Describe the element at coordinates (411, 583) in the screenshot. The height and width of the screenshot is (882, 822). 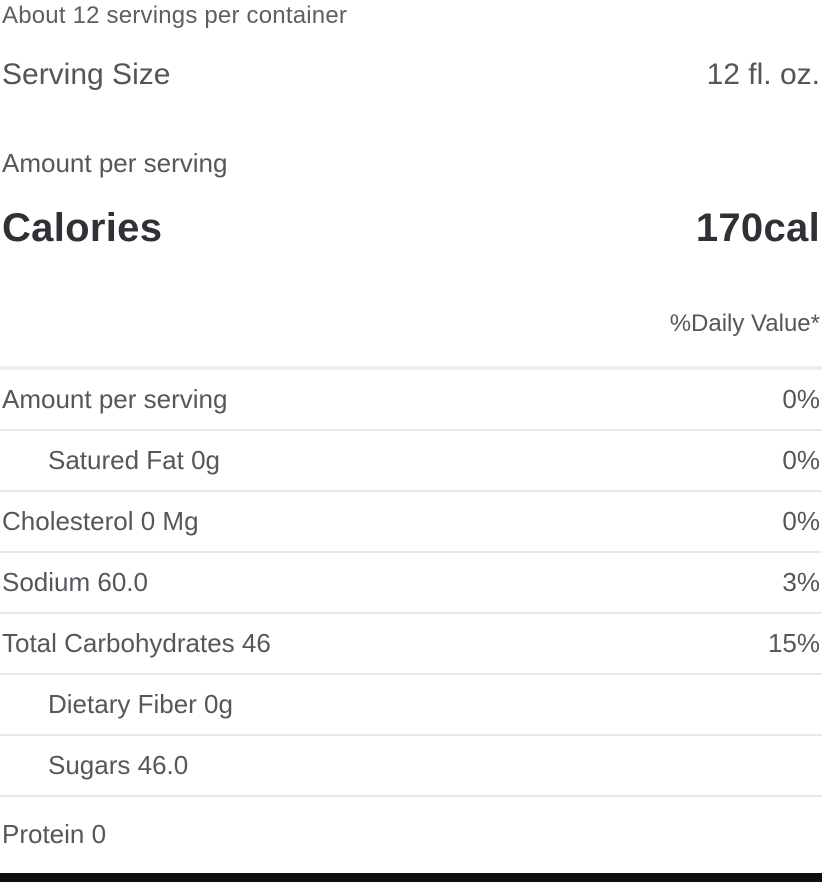
I see `nutrient-row: Sodium 60.0 3%` at that location.